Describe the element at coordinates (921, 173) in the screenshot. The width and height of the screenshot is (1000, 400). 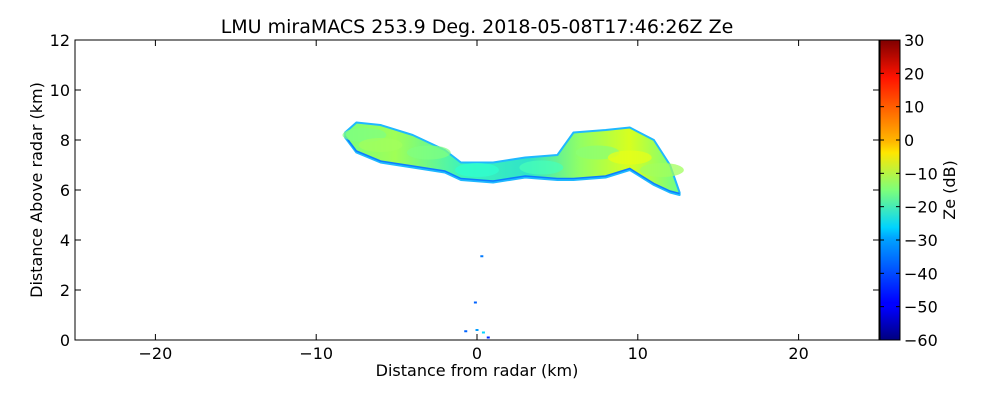
I see `colorbar-tick-label: −10` at that location.